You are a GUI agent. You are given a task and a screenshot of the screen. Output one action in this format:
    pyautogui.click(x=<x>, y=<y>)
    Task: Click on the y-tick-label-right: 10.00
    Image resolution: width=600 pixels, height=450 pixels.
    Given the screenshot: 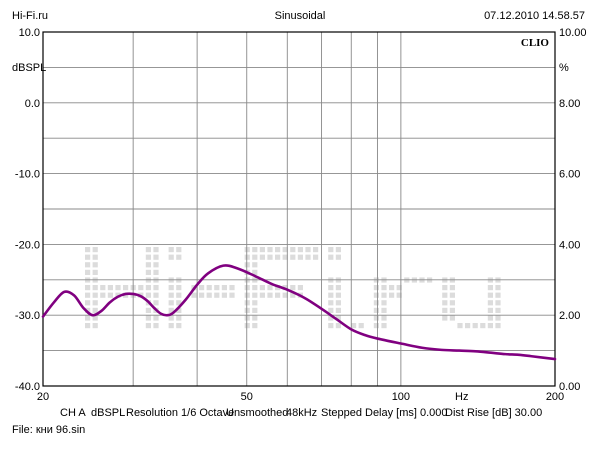 What is the action you would take?
    pyautogui.click(x=573, y=33)
    